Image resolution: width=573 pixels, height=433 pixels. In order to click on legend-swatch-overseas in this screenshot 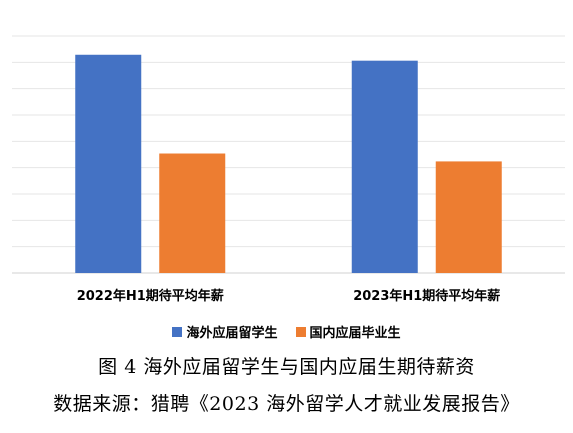, I will do `click(177, 331)`.